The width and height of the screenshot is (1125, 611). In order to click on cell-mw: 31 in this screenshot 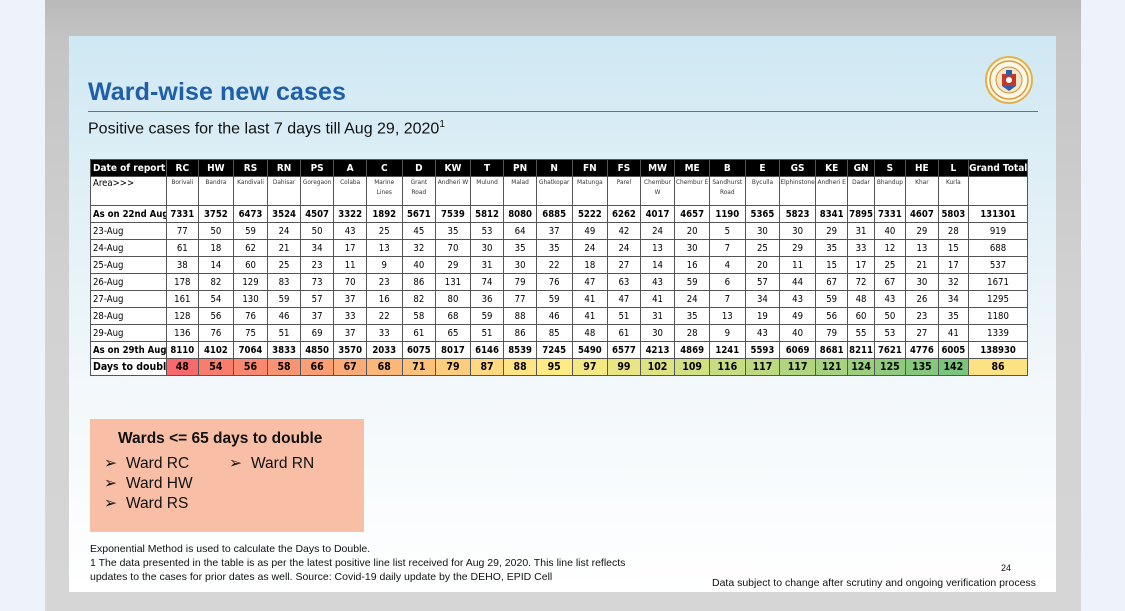, I will do `click(657, 316)`.